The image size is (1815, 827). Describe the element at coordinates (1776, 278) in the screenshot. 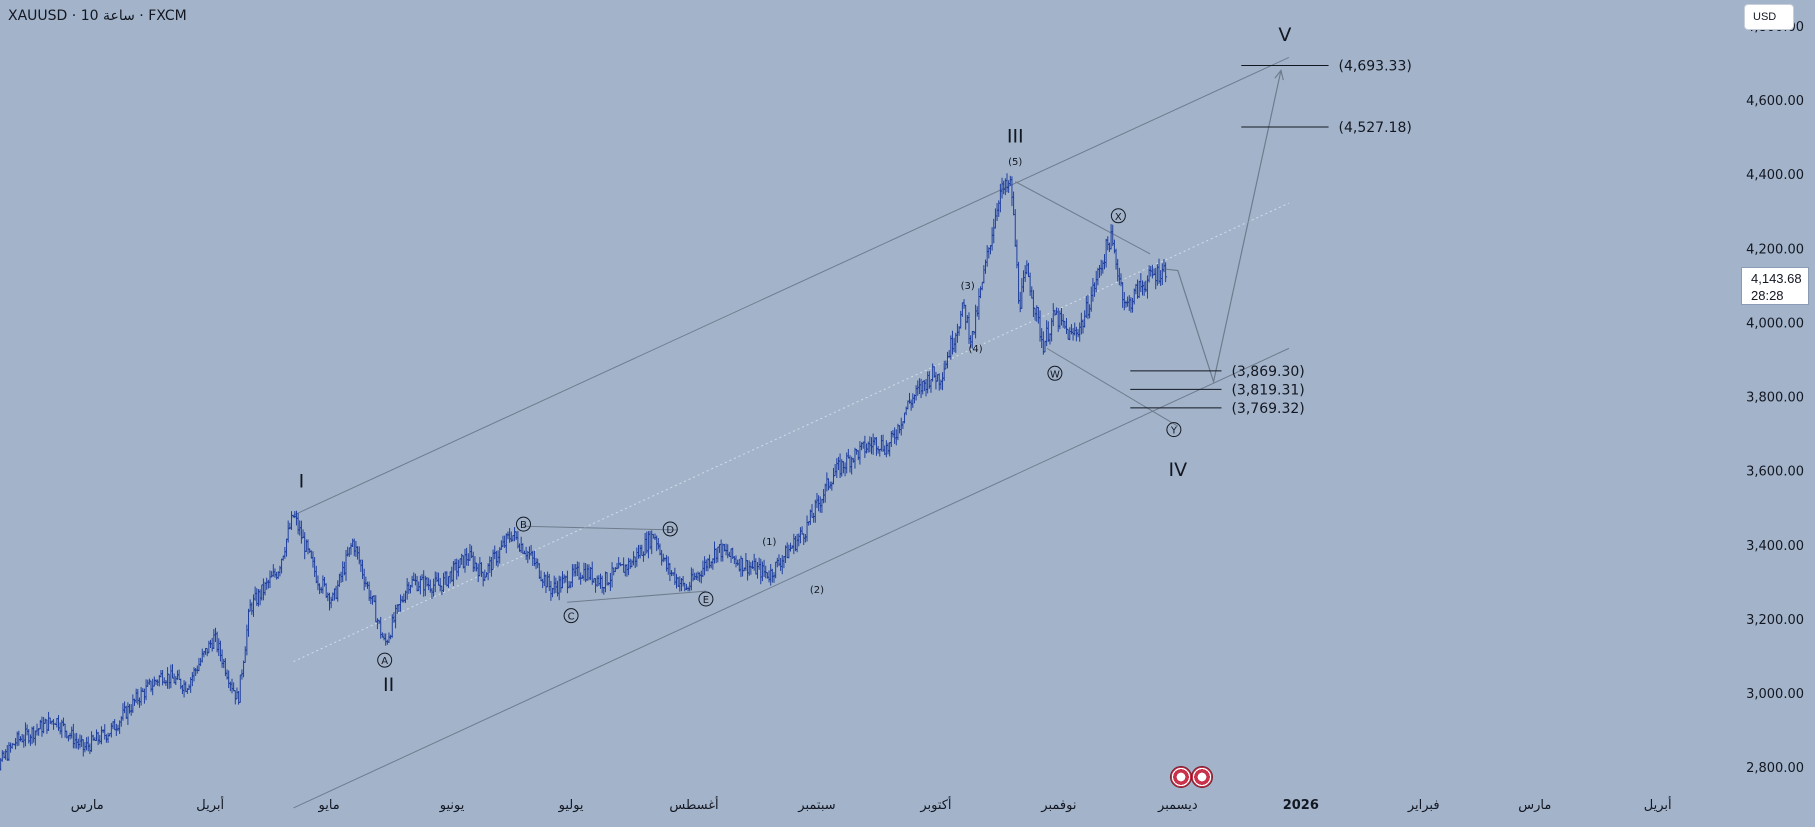

I see `last-price-value: 4,143.68` at that location.